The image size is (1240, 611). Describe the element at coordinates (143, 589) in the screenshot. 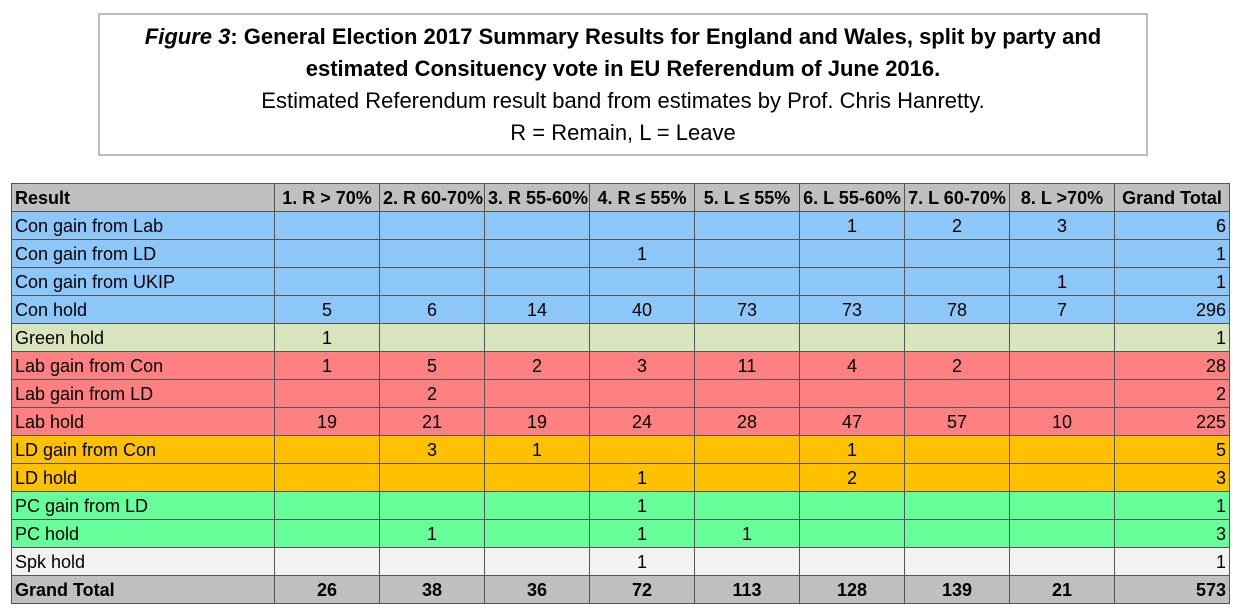

I see `grand-total-label: Grand Total` at that location.